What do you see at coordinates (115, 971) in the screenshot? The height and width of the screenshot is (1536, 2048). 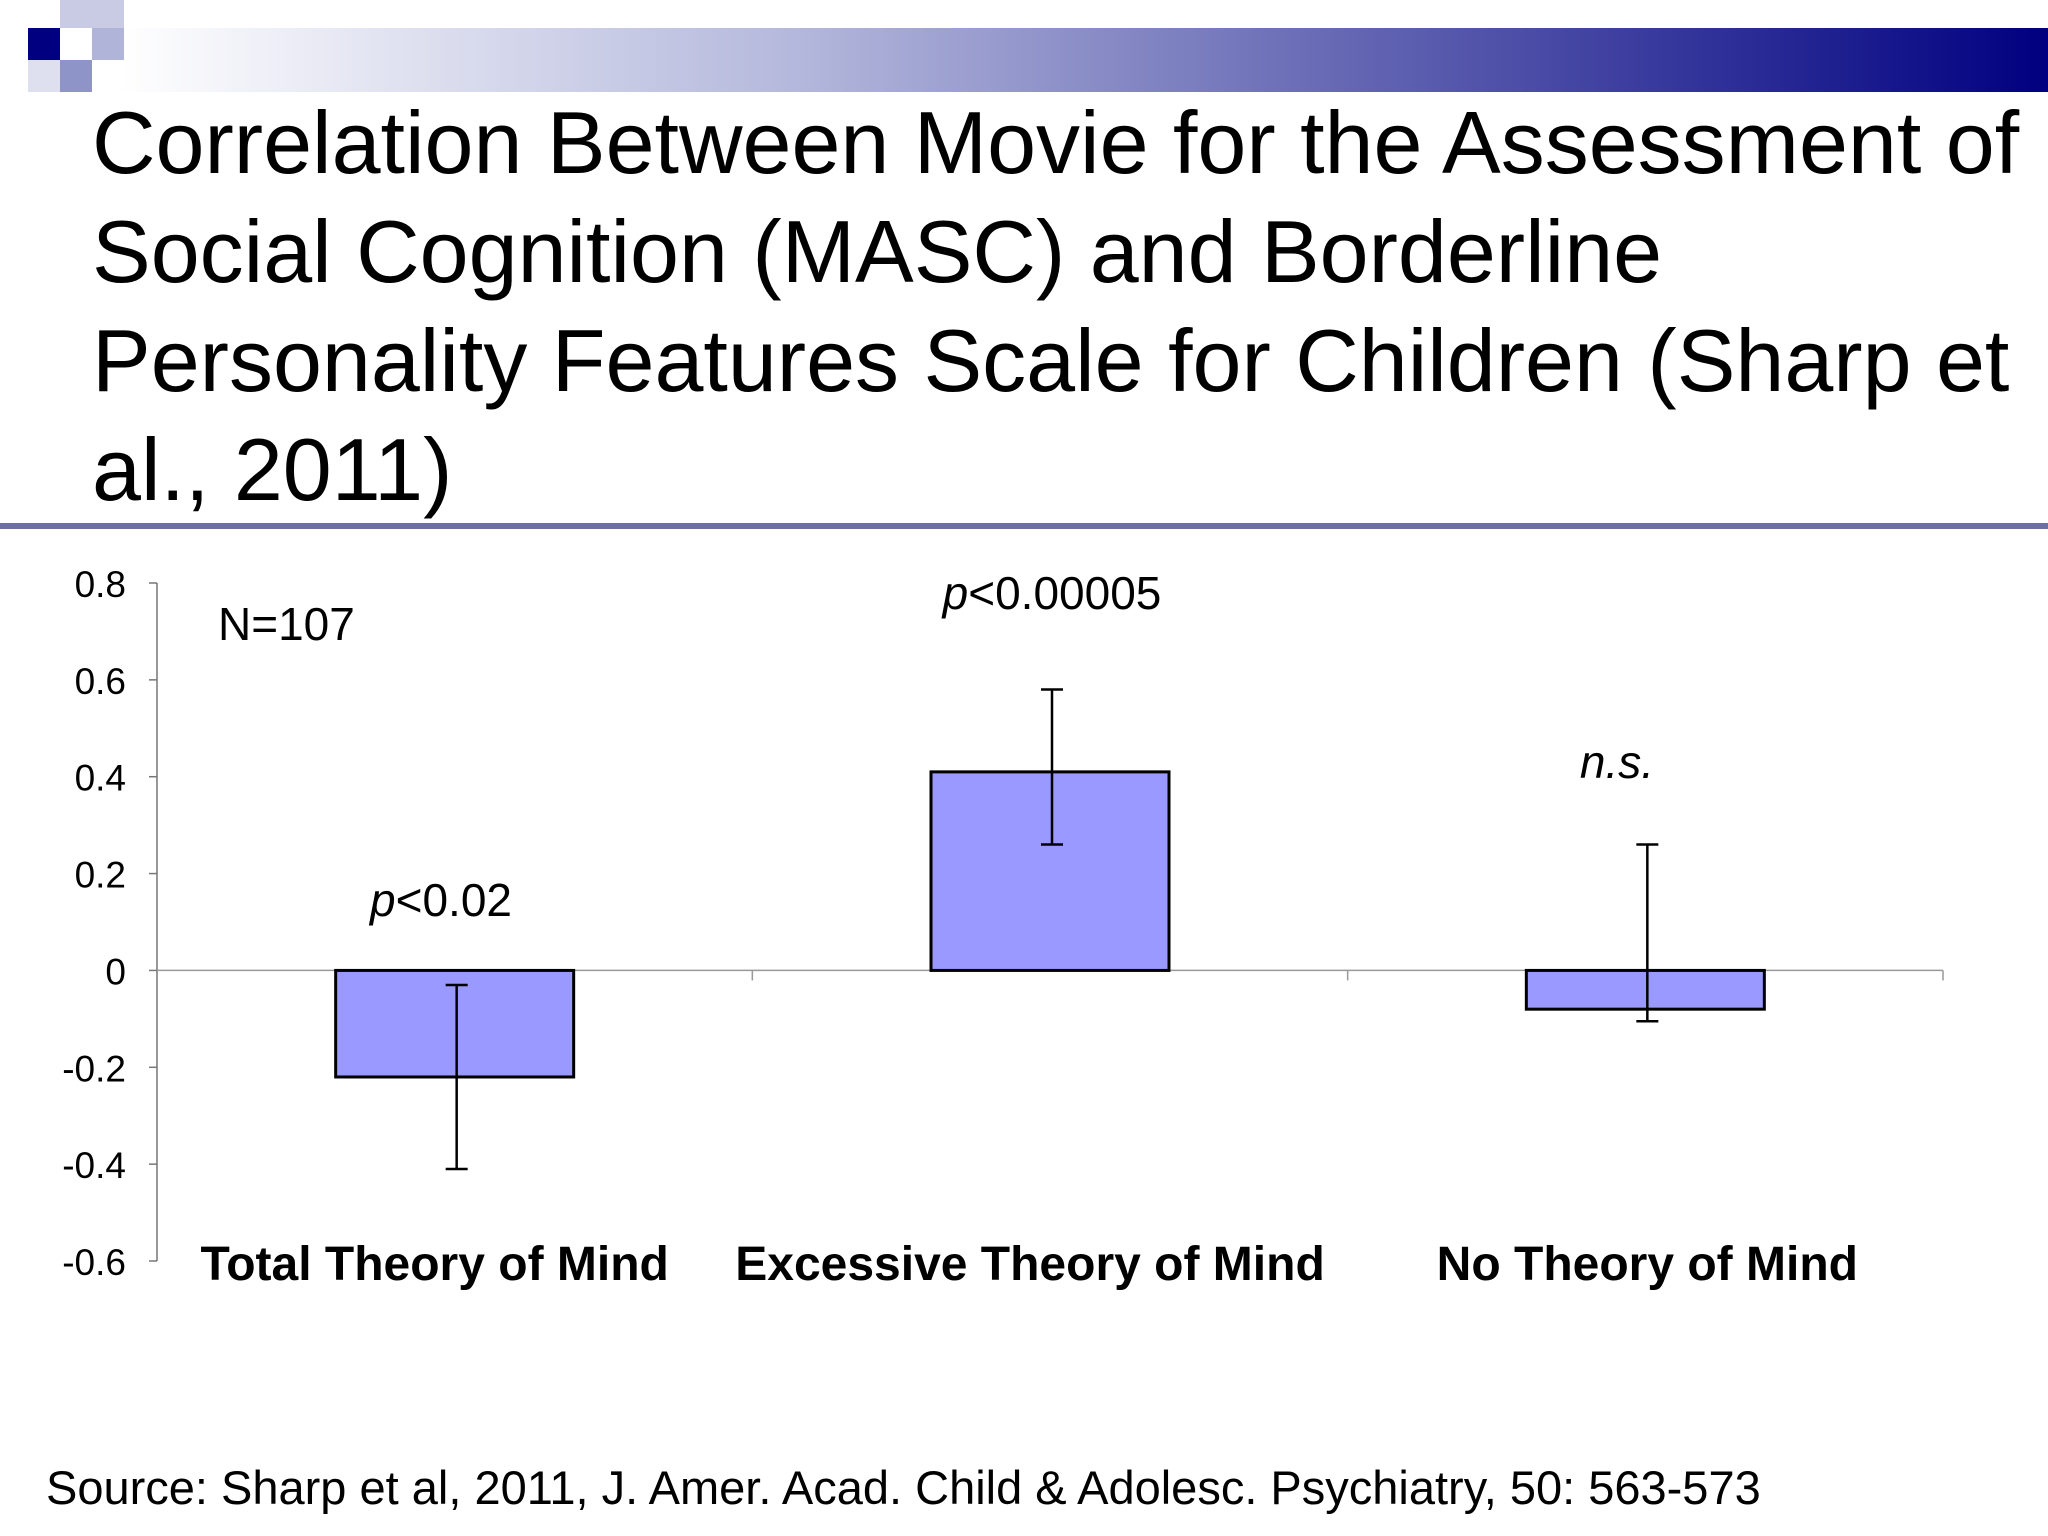 I see `y-tick-label: 0` at bounding box center [115, 971].